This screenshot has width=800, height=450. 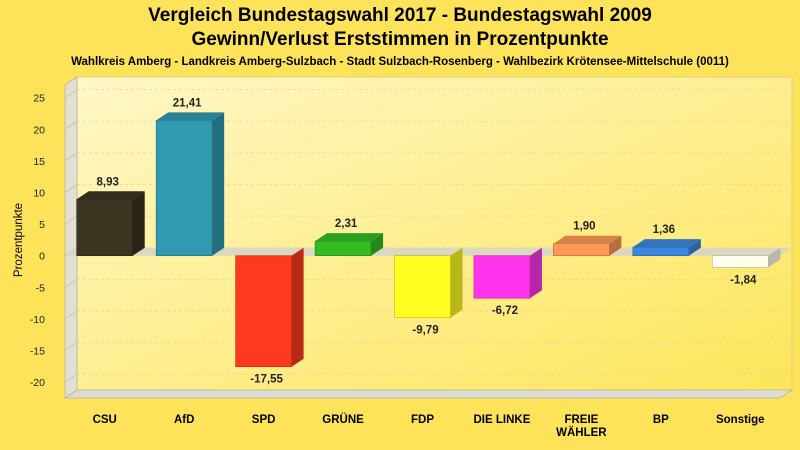 What do you see at coordinates (266, 380) in the screenshot?
I see `data-label: -17,55` at bounding box center [266, 380].